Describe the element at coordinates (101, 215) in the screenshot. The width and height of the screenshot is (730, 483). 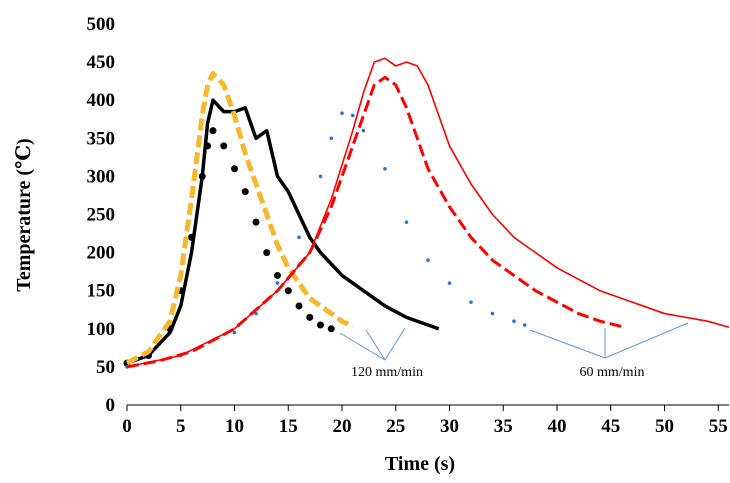
I see `y-tick-label: 250` at that location.